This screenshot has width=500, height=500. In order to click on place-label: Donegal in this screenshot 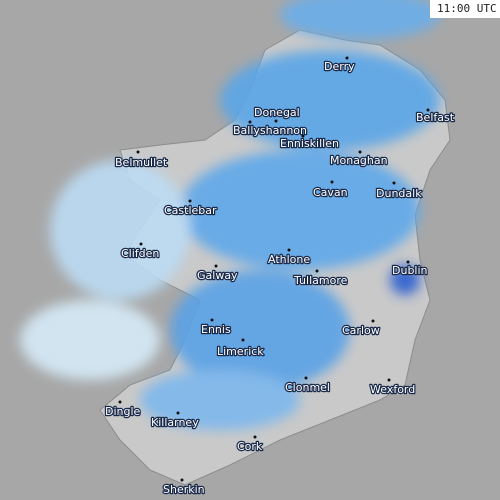, I will do `click(277, 112)`.